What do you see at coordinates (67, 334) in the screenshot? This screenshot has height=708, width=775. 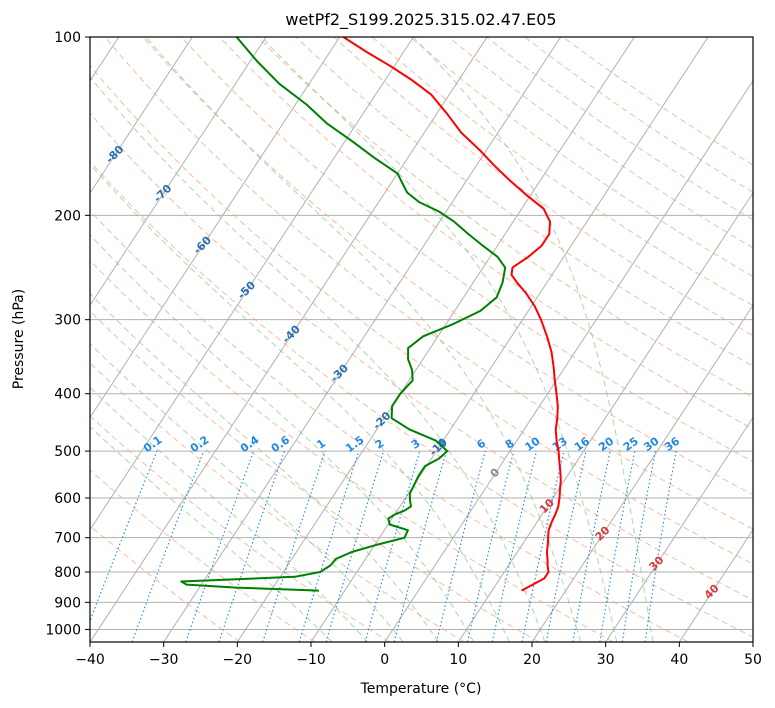 I see `pressure-axis: 100 200 300 400 500 600 700 800 900 1000` at bounding box center [67, 334].